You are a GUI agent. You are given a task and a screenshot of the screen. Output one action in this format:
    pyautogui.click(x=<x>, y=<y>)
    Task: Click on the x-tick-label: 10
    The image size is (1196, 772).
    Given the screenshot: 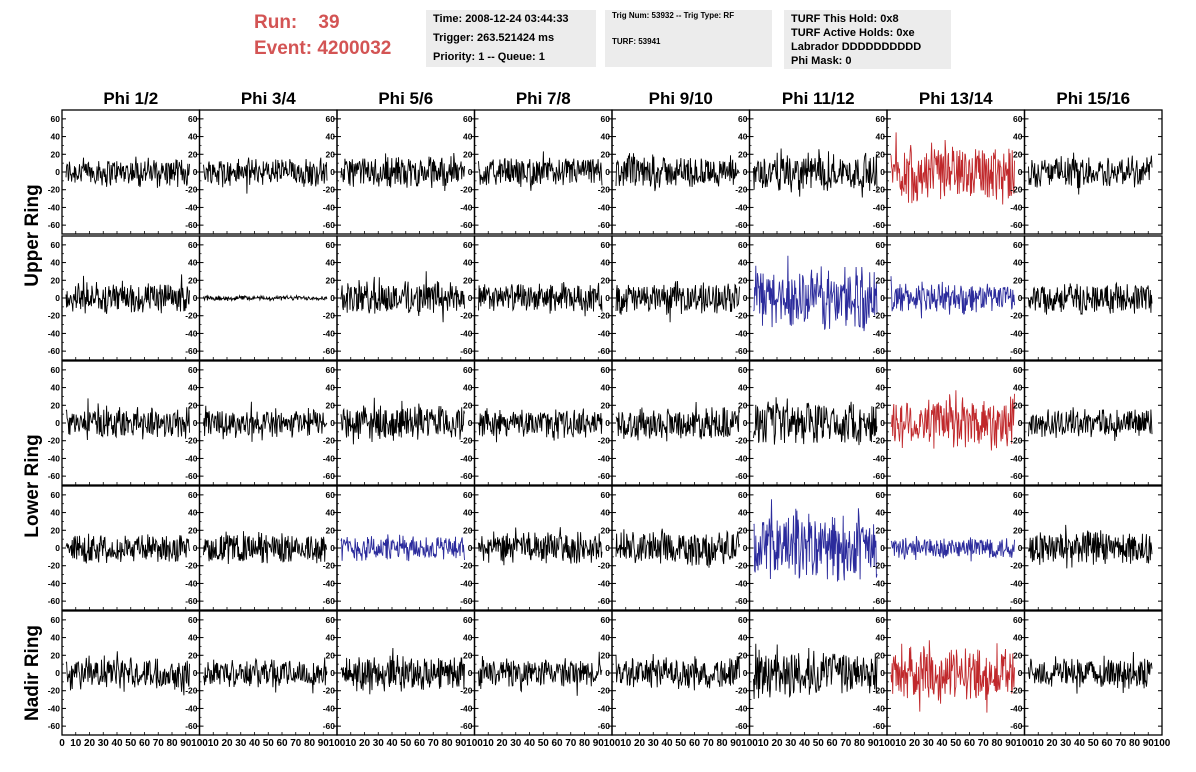 What is the action you would take?
    pyautogui.click(x=489, y=743)
    